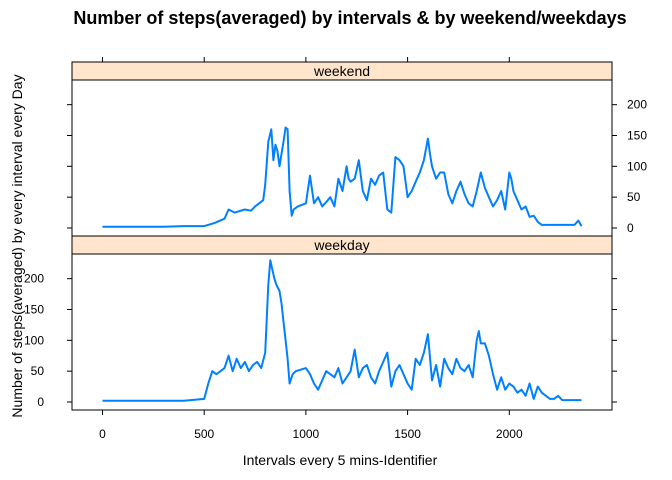 The image size is (672, 480). What do you see at coordinates (306, 434) in the screenshot?
I see `x-tick-label: 1000` at bounding box center [306, 434].